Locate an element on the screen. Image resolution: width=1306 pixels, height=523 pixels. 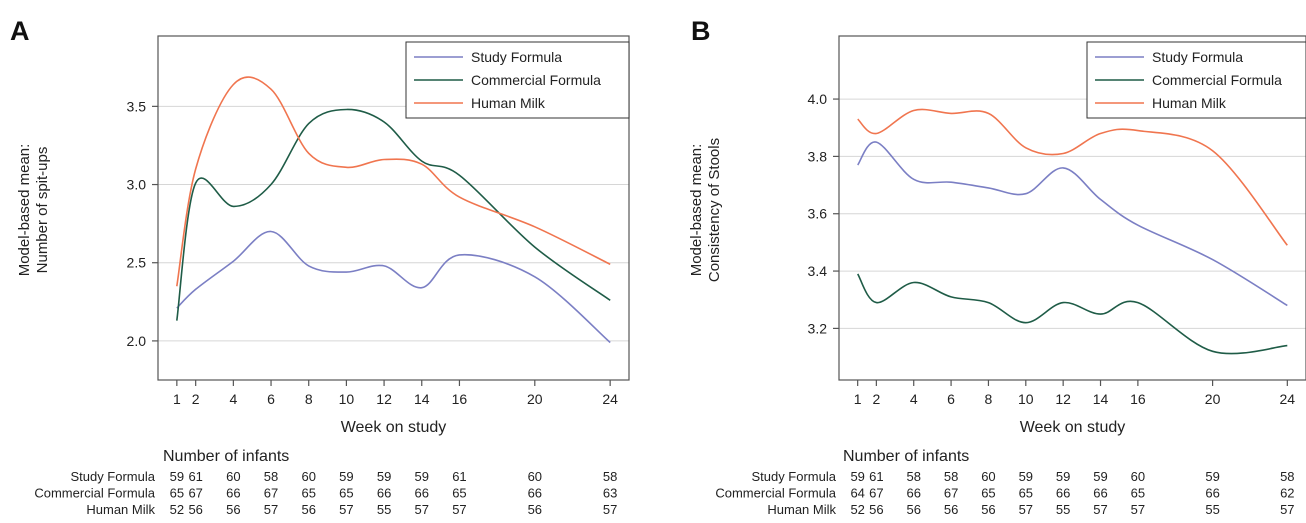
y-tick-label: 3.5 is located at coordinates (137, 106).